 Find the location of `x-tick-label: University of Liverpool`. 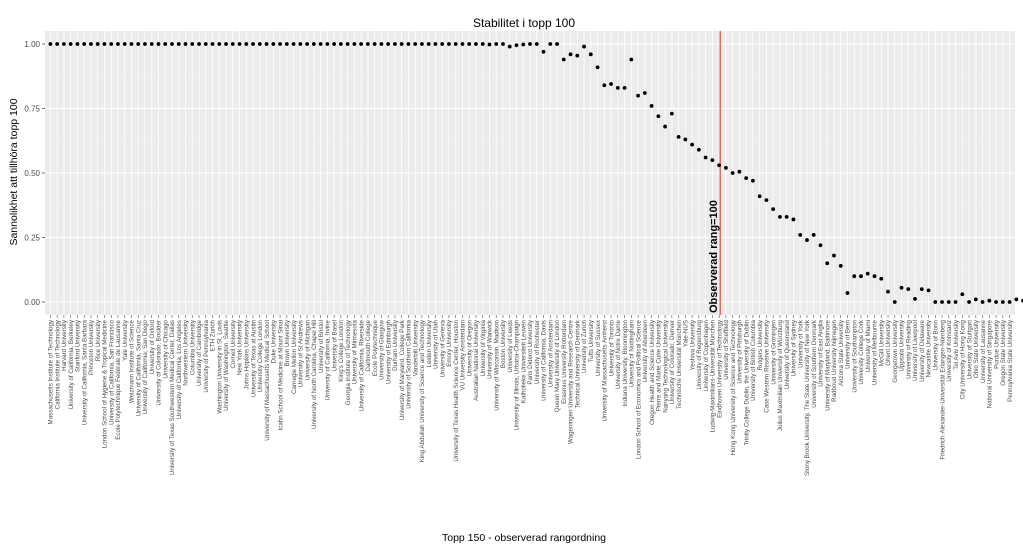

x-tick-label: University of Liverpool is located at coordinates (915, 350).